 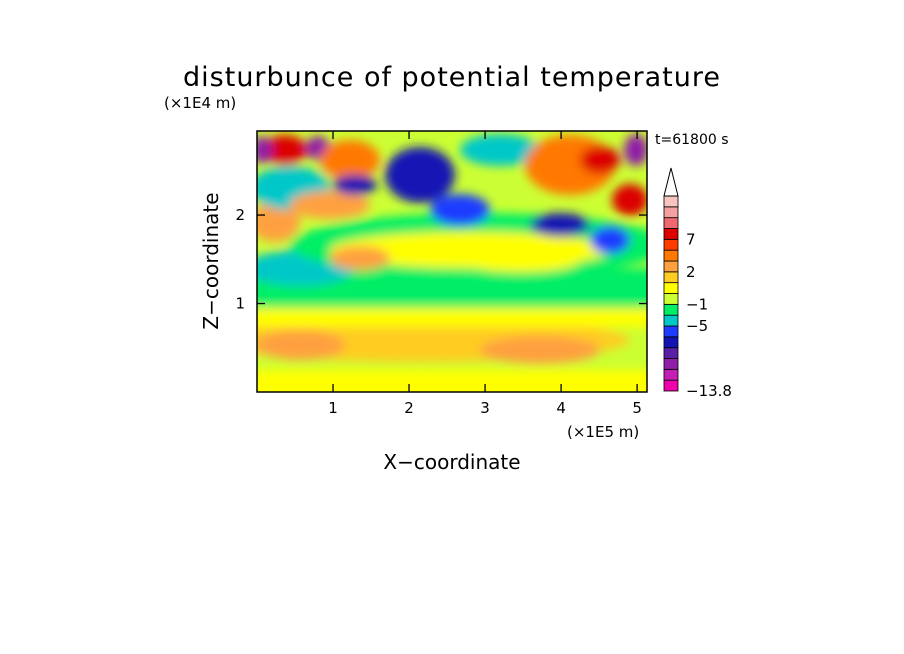 I want to click on chart-title: disturbunce of potential temperature, so click(x=452, y=77).